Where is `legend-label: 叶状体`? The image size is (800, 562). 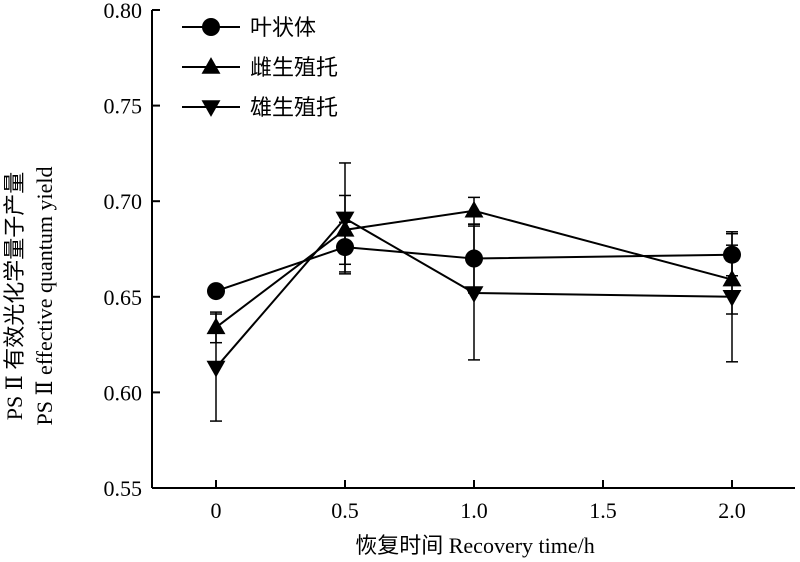 legend-label: 叶状体 is located at coordinates (283, 27).